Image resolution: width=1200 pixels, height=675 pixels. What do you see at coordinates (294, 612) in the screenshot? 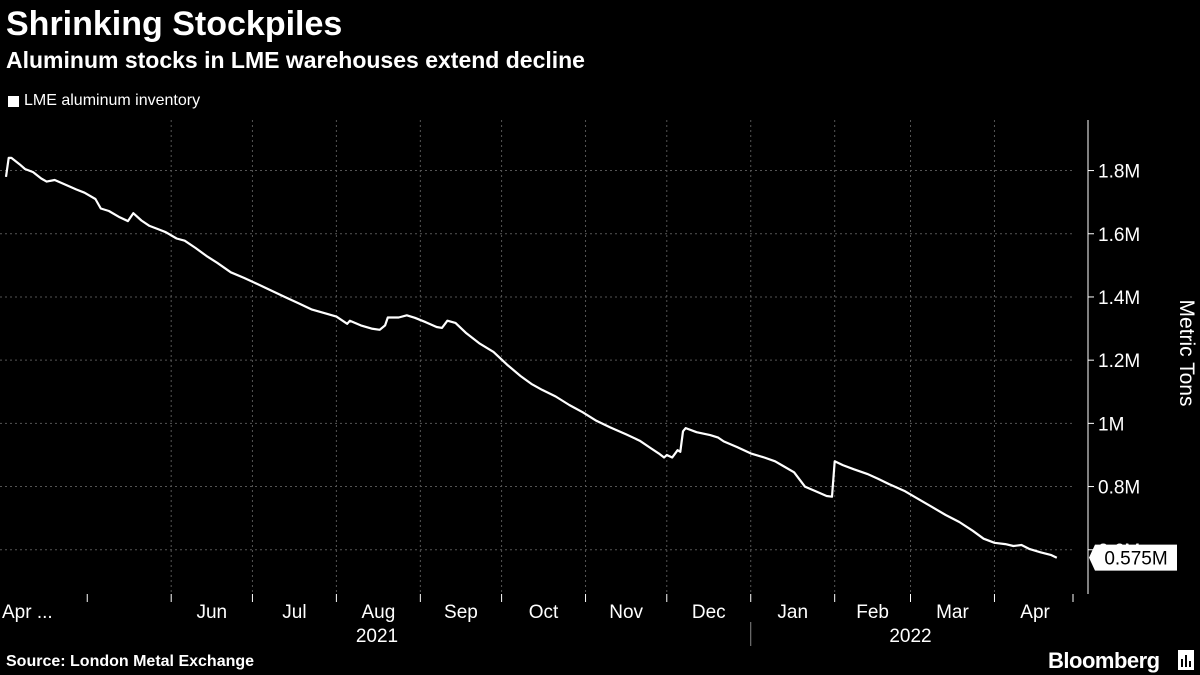
I see `x-tick-label: Jul` at bounding box center [294, 612].